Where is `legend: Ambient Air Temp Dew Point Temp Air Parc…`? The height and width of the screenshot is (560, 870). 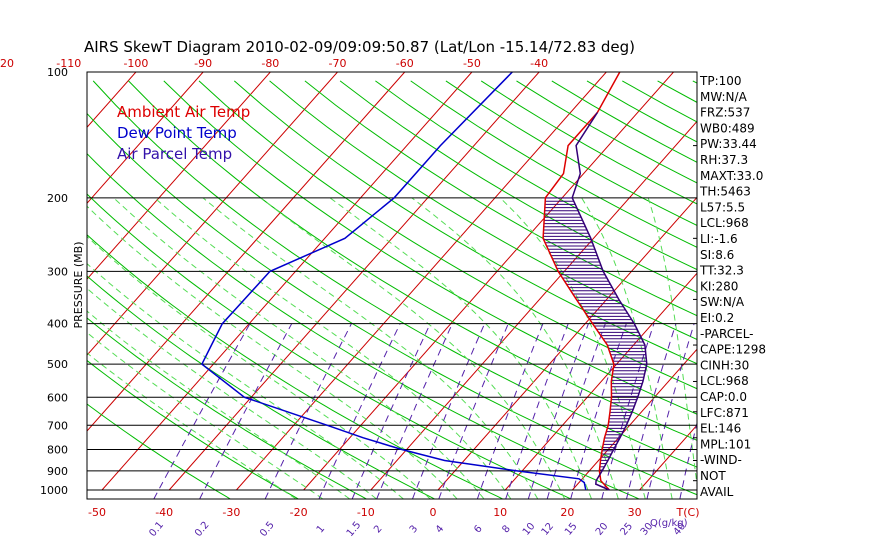
legend: Ambient Air Temp Dew Point Temp Air Parc… is located at coordinates (183, 133).